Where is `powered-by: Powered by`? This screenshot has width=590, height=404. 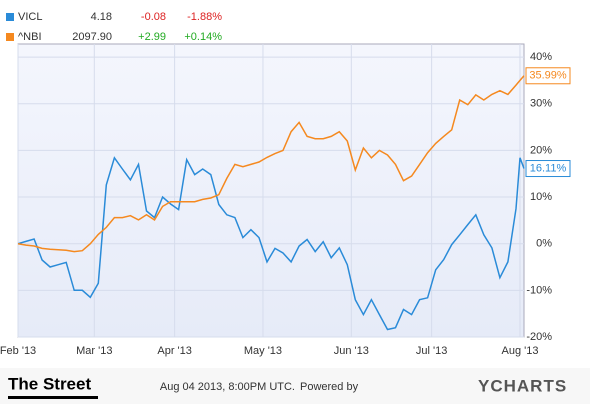 powered-by: Powered by is located at coordinates (329, 387).